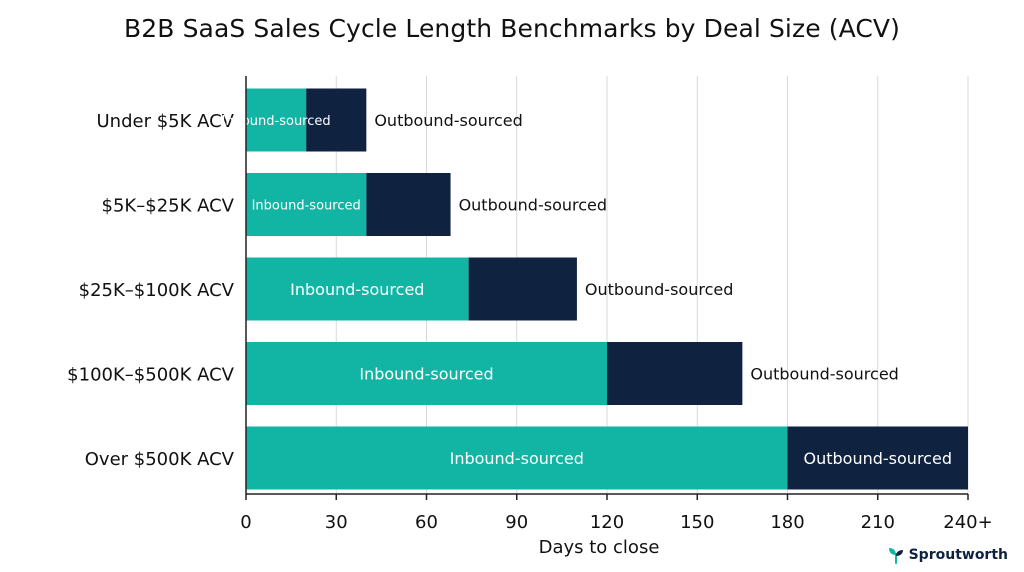  Describe the element at coordinates (168, 206) in the screenshot. I see `category-label: $5K–$25K ACV` at that location.